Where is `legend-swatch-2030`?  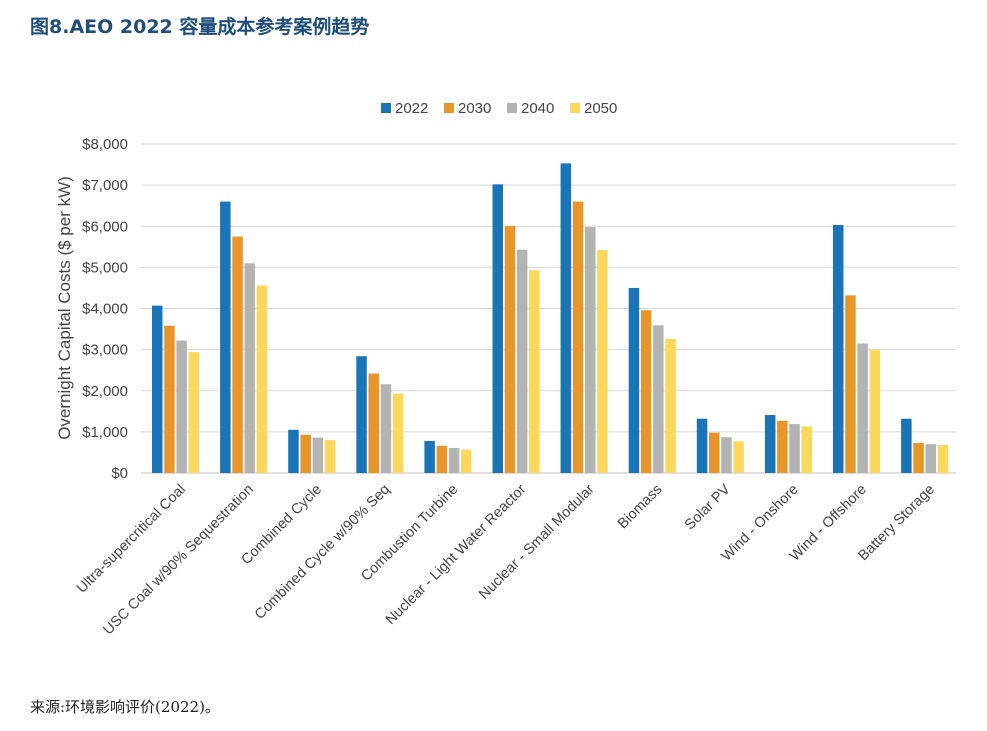
legend-swatch-2030 is located at coordinates (449, 108).